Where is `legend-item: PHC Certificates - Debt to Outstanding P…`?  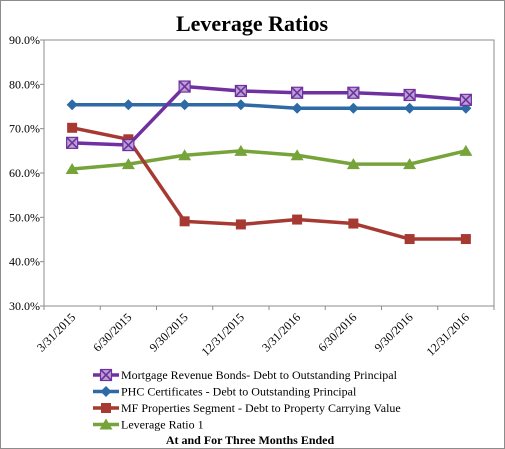
legend-item: PHC Certificates - Debt to Outstanding P… is located at coordinates (225, 392).